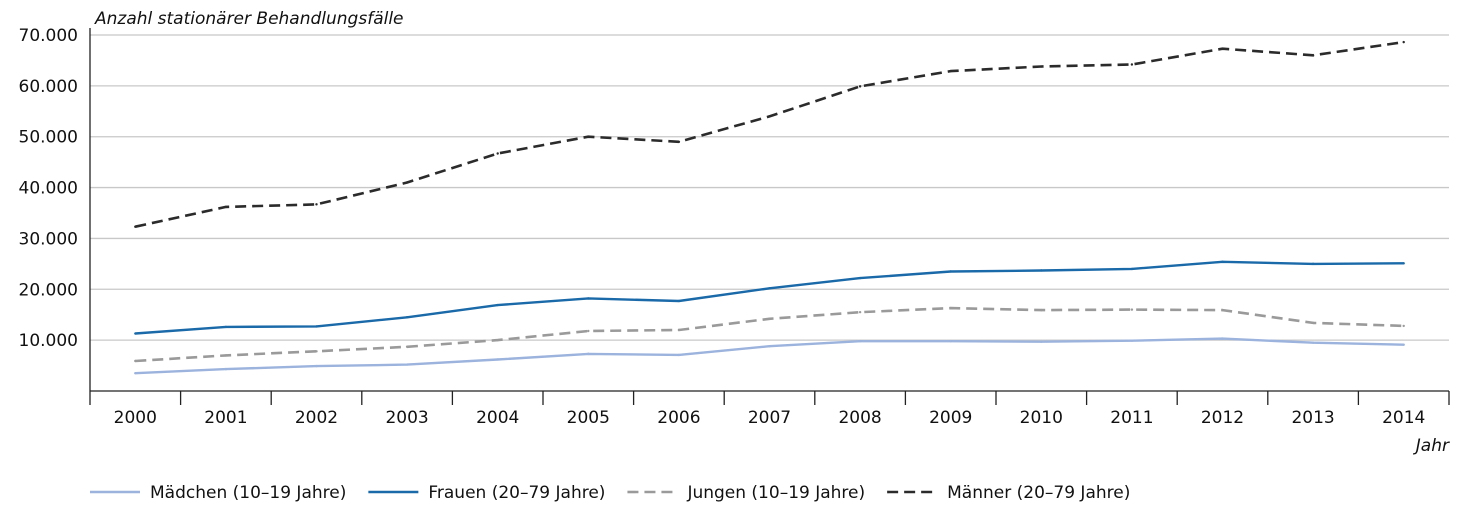 This screenshot has width=1466, height=506. I want to click on x-axis-title: Jahr, so click(1431, 446).